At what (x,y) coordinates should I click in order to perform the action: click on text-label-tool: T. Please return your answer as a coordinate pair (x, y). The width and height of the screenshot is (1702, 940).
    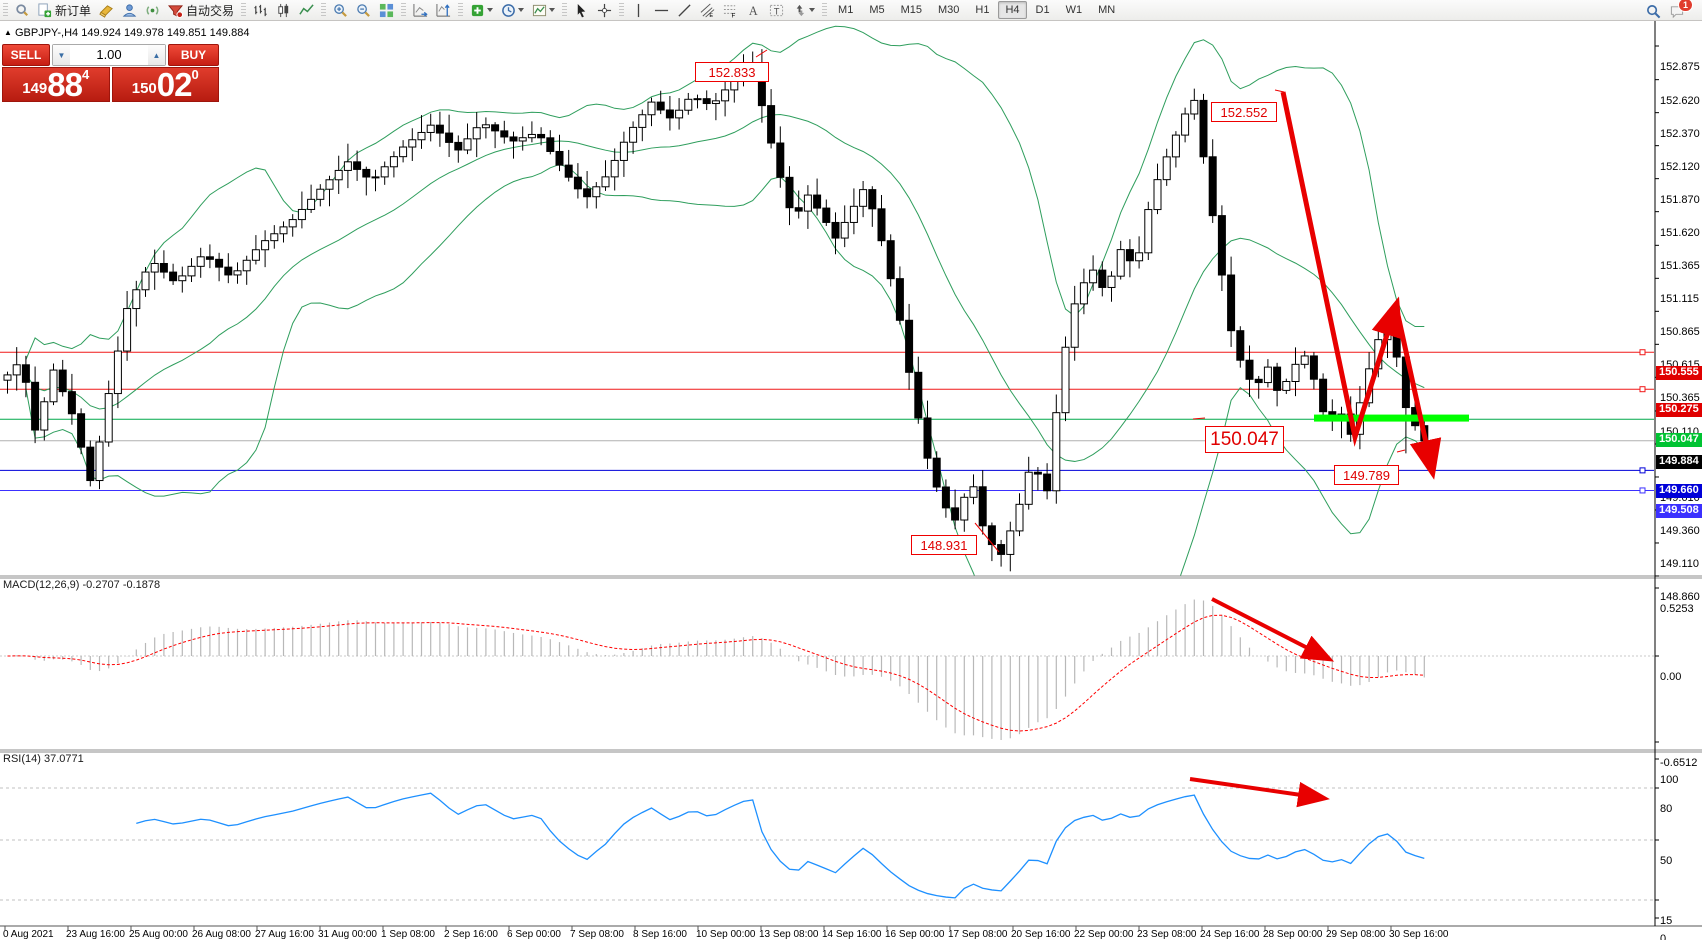
    Looking at the image, I should click on (776, 10).